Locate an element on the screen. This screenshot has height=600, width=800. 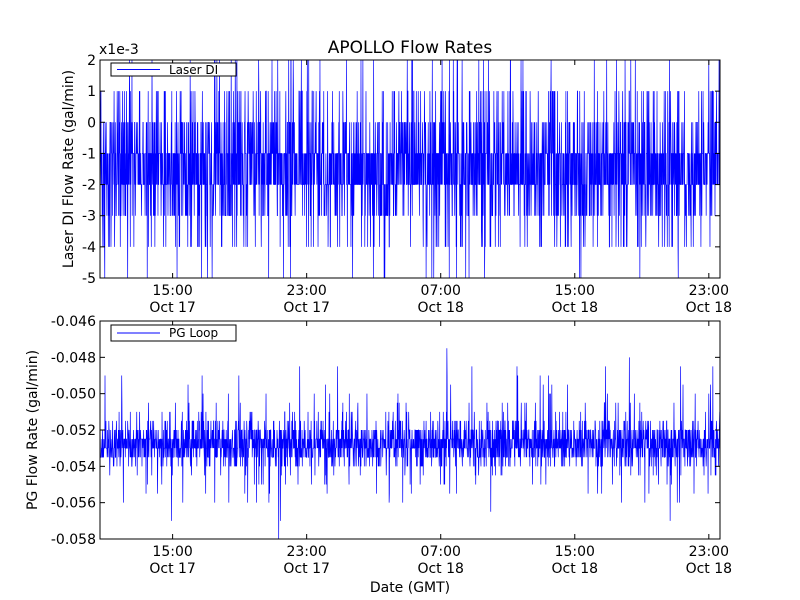
bottom-legend-box is located at coordinates (173, 333).